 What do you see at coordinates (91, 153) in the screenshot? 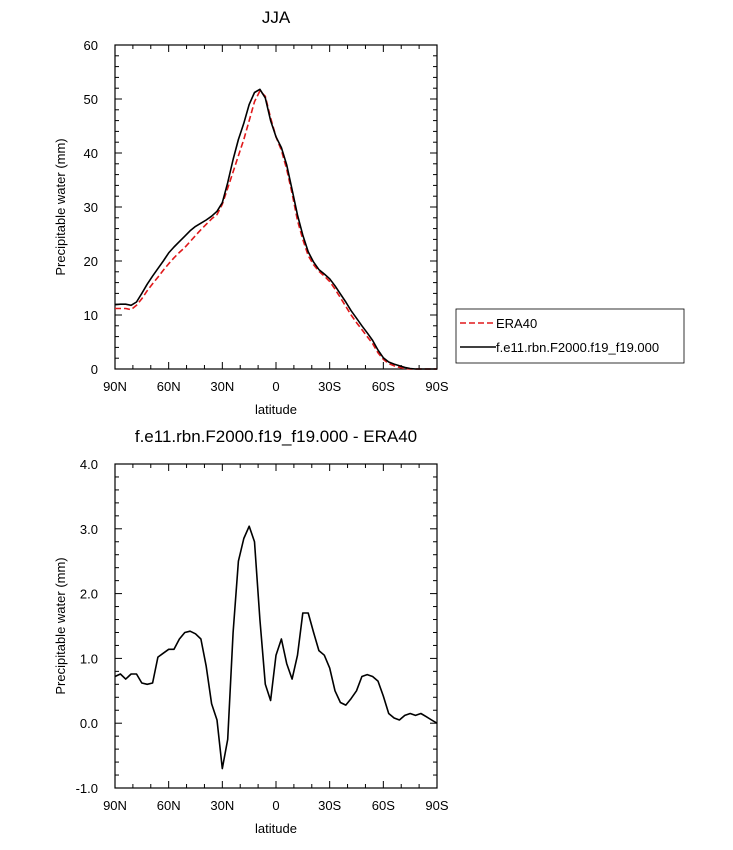
I see `y-tick-label: 40` at bounding box center [91, 153].